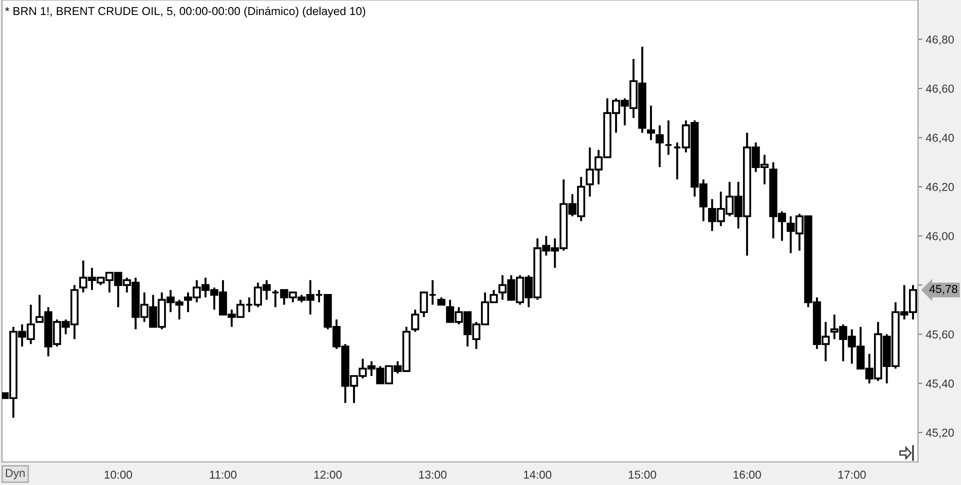 The height and width of the screenshot is (485, 961). I want to click on y-tick-label: 46,60, so click(940, 89).